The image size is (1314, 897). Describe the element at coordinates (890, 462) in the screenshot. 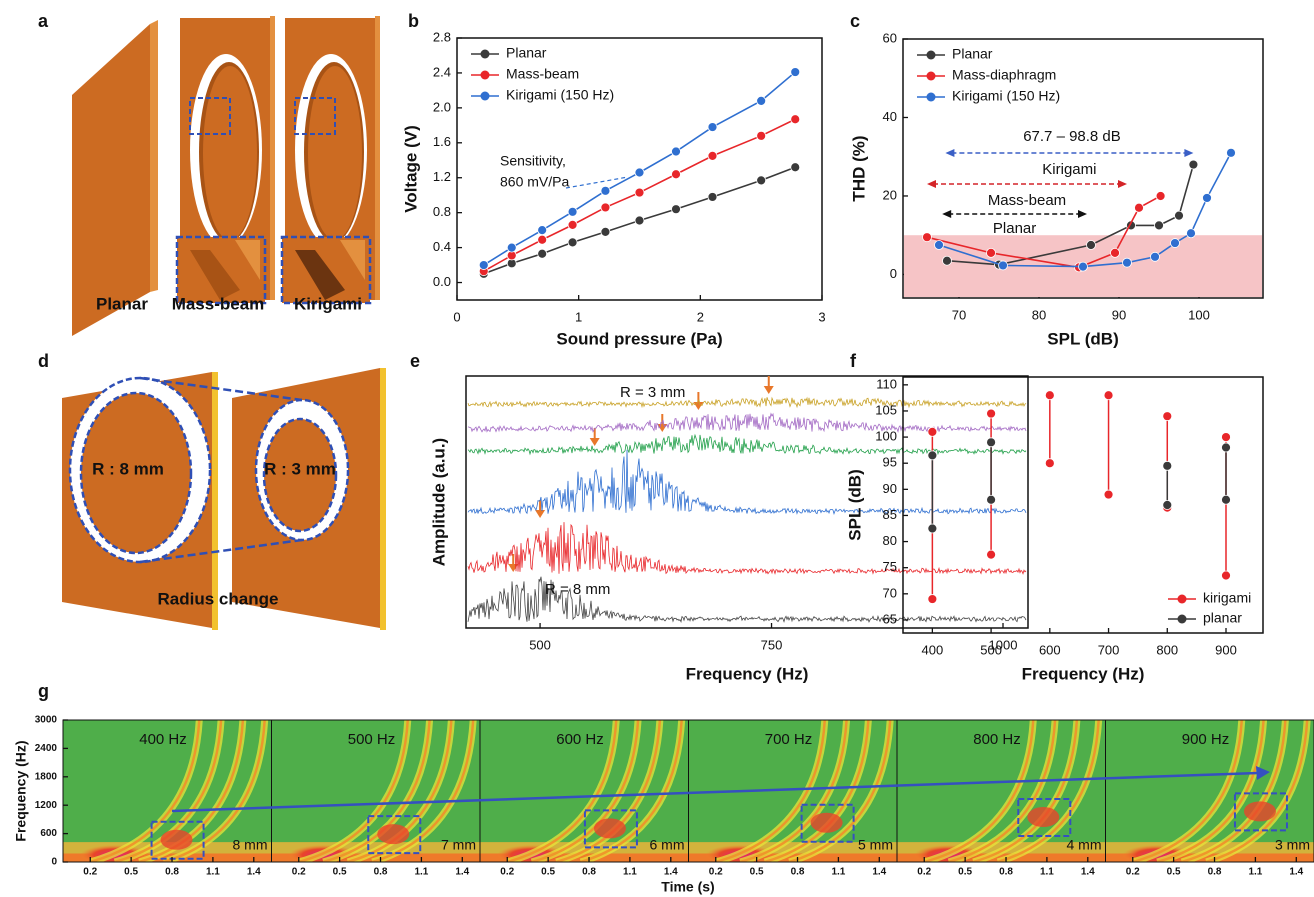

I see `y-tick-label: 95` at that location.